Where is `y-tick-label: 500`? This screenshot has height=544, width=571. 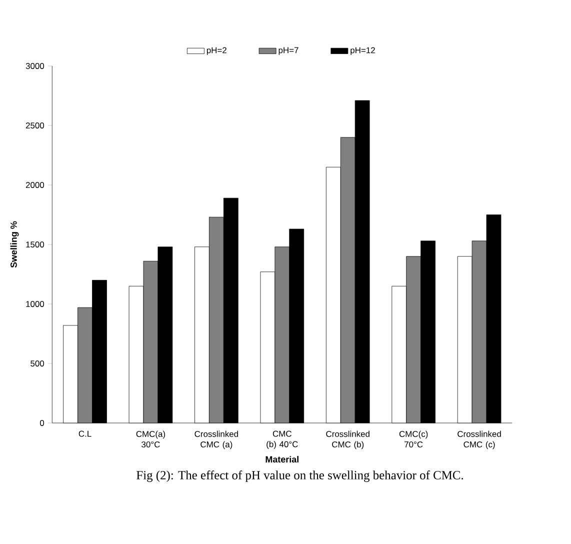
y-tick-label: 500 is located at coordinates (37, 363).